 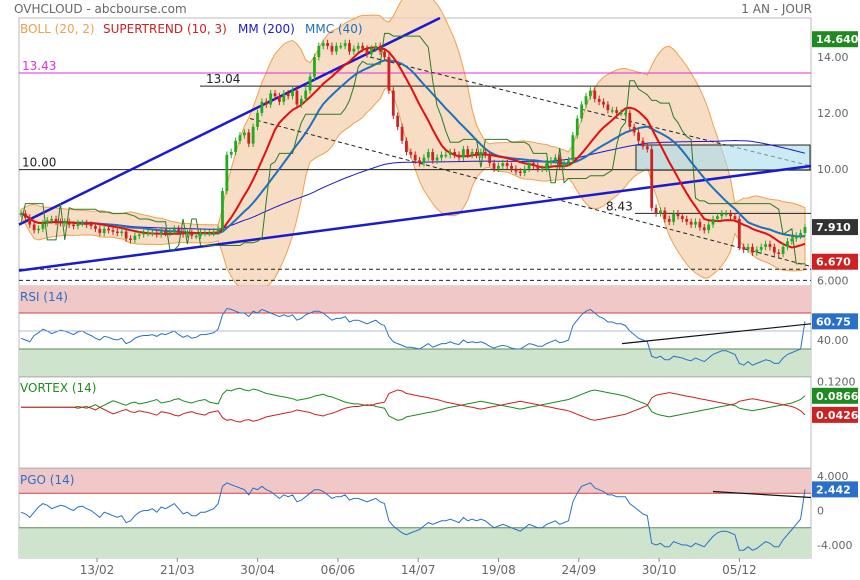 I want to click on vortex-value-box-label-1: 0.0426, so click(x=837, y=415).